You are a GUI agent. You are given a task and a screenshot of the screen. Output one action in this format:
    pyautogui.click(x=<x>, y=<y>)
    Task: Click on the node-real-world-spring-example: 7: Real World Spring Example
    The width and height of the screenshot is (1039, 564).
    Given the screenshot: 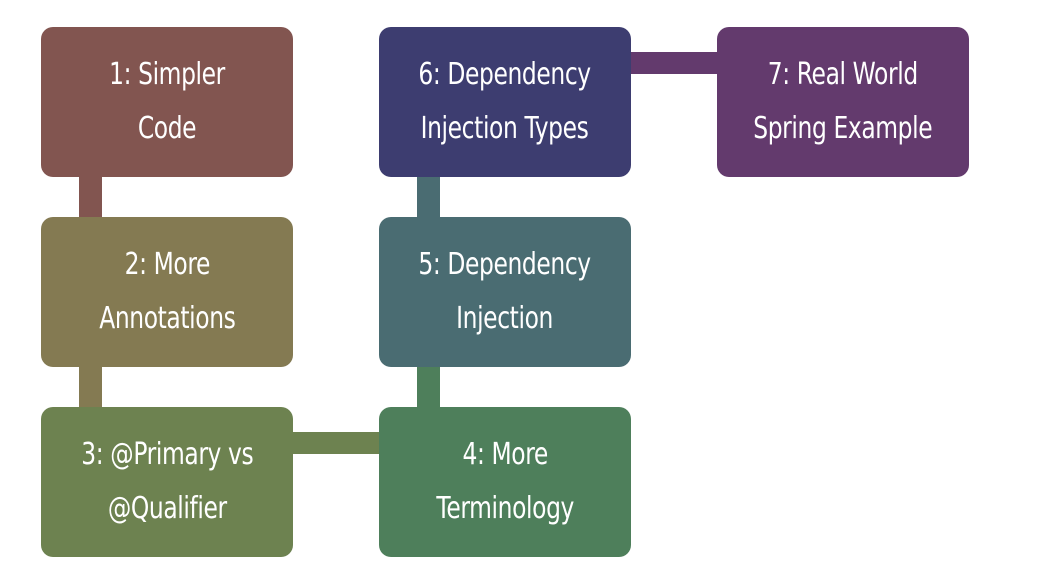 What is the action you would take?
    pyautogui.click(x=843, y=102)
    